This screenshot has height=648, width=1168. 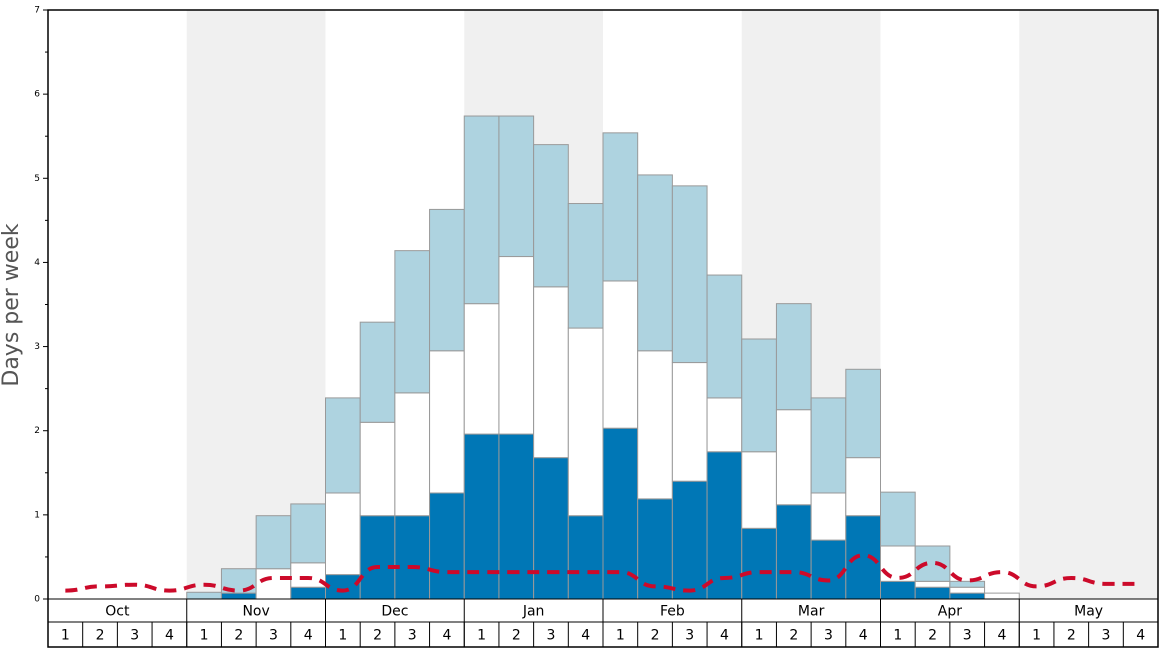 I want to click on month-label: Jan, so click(x=533, y=612).